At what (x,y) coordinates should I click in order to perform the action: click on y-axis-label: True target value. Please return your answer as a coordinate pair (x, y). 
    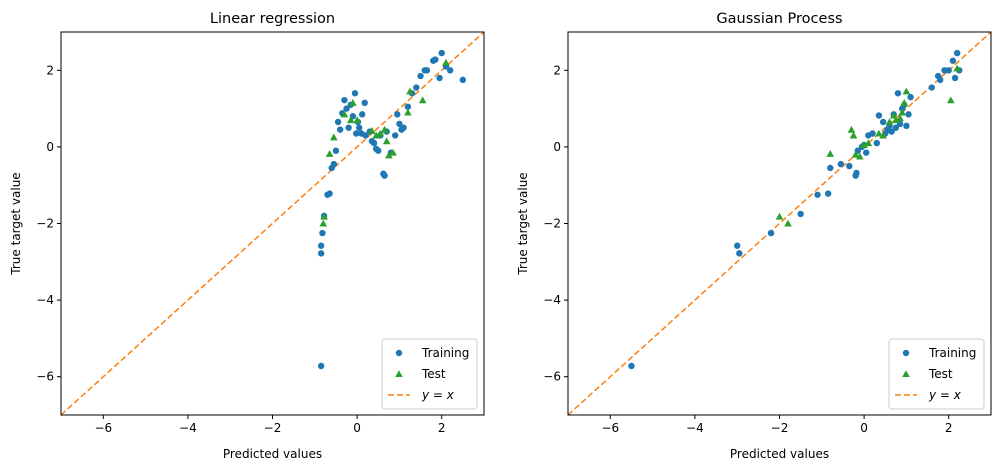
    Looking at the image, I should click on (16, 223).